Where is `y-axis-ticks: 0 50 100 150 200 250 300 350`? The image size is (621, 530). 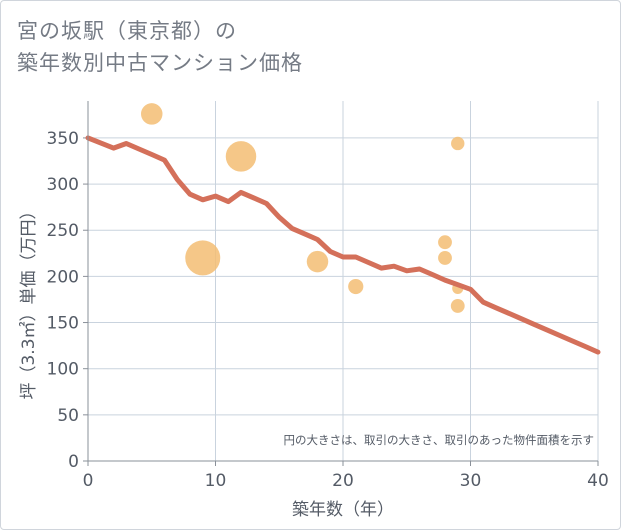 y-axis-ticks: 0 50 100 150 200 250 300 350 is located at coordinates (67, 300).